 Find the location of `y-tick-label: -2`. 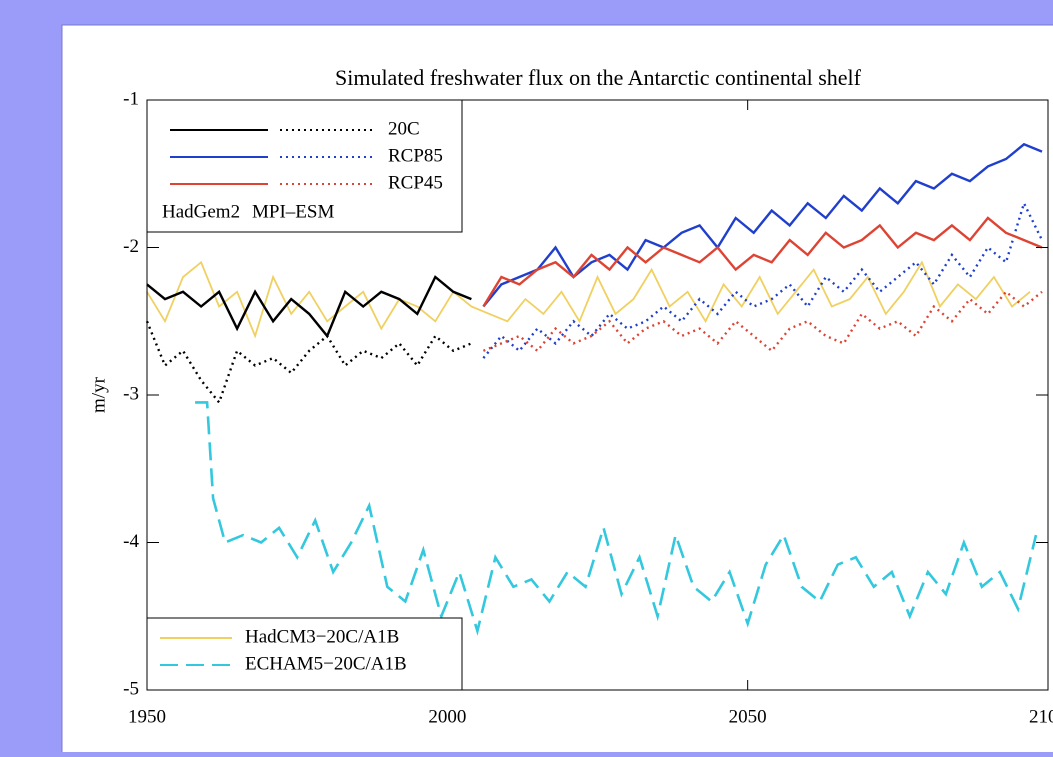

y-tick-label: -2 is located at coordinates (131, 246).